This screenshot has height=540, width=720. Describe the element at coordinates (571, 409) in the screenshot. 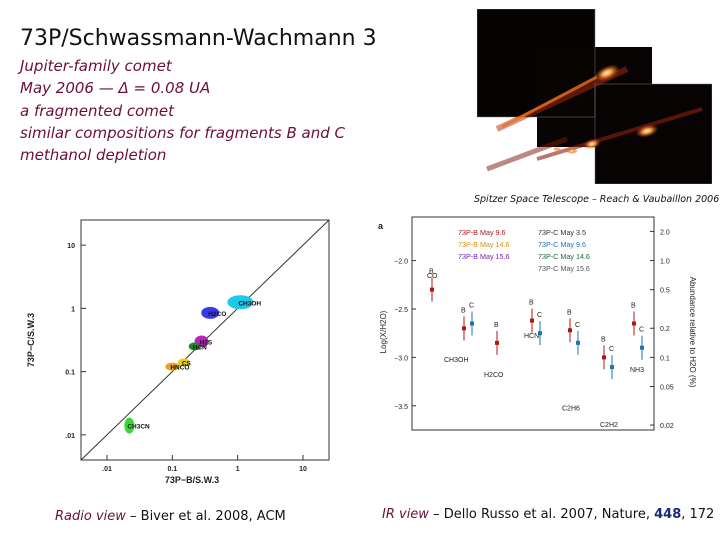

I see `ir-species-label: C2H6` at that location.